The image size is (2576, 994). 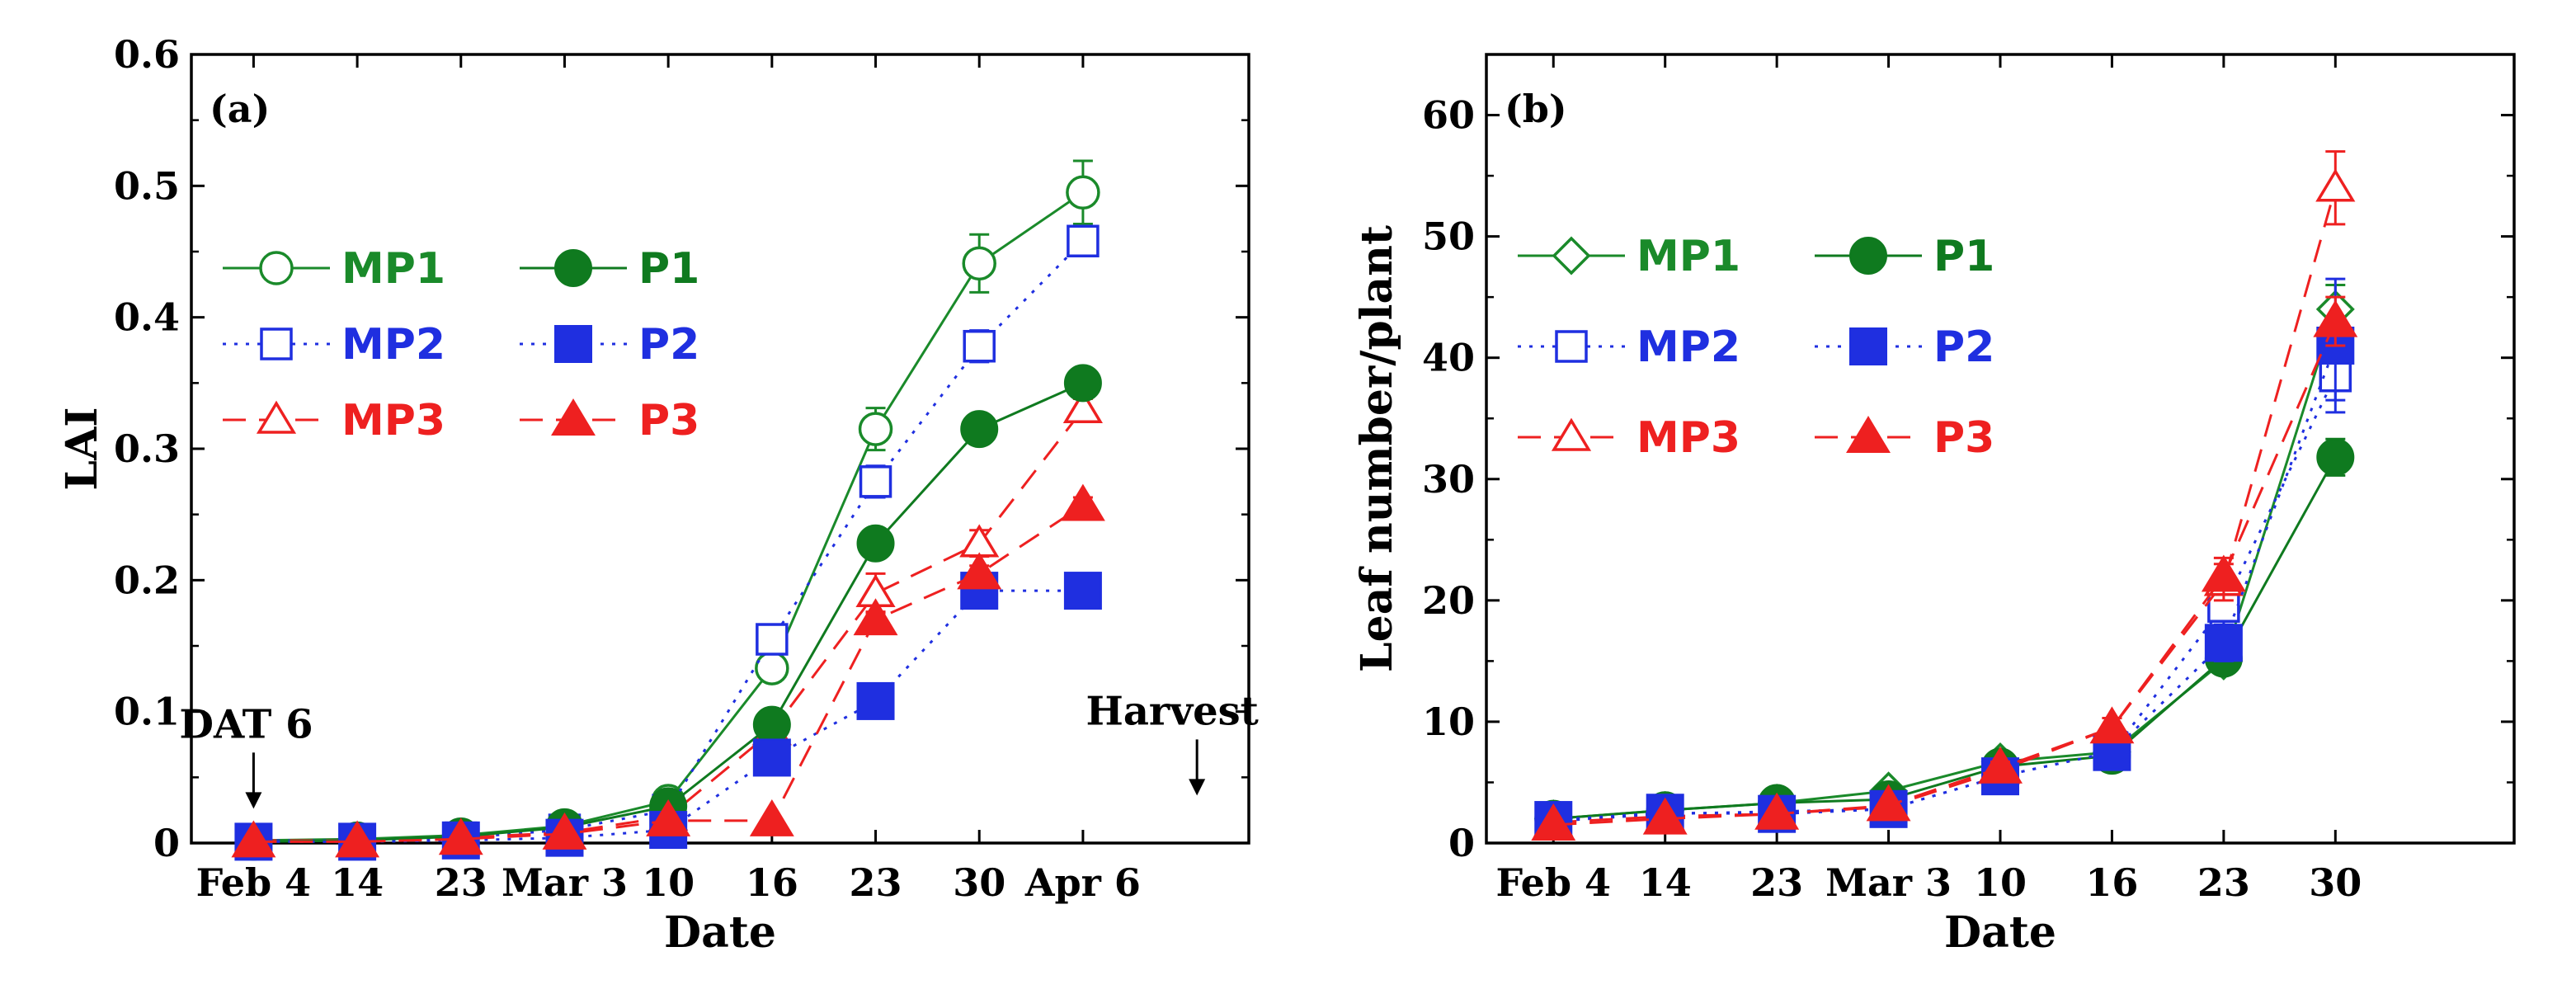 What do you see at coordinates (147, 580) in the screenshot?
I see `y-tick-label: 0.2` at bounding box center [147, 580].